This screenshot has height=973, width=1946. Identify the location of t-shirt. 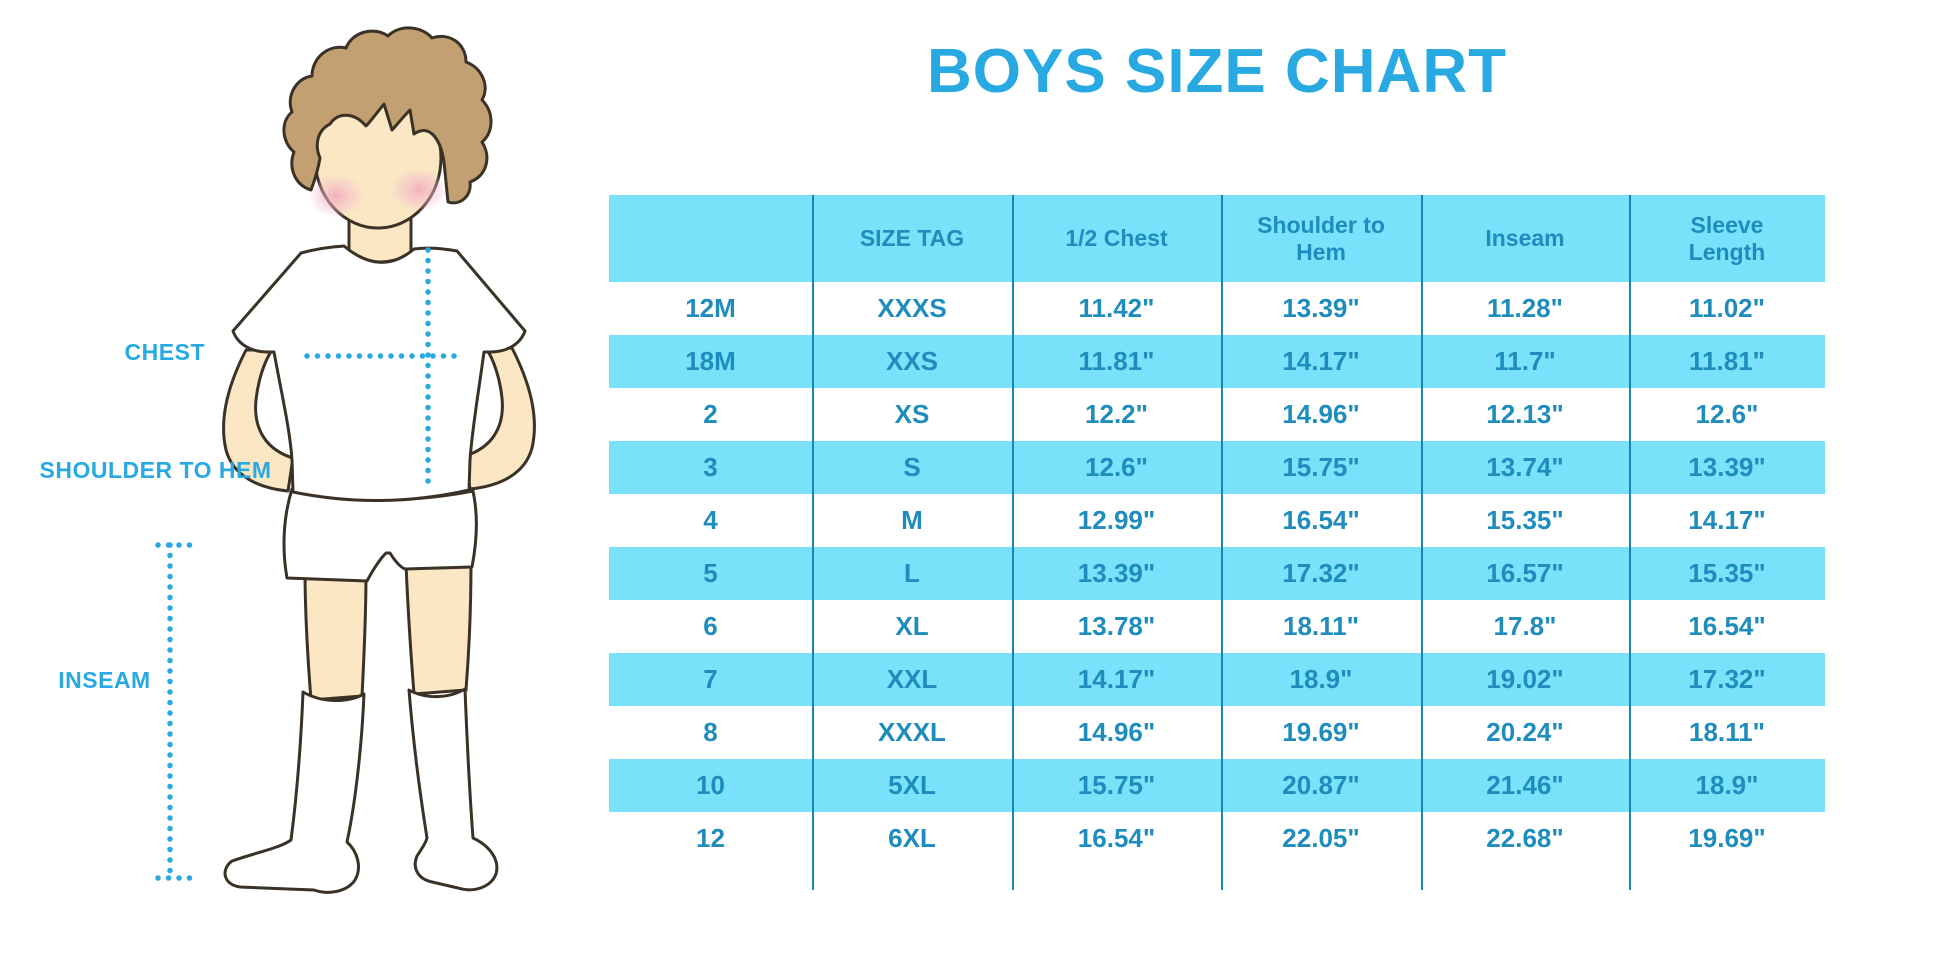
(379, 373).